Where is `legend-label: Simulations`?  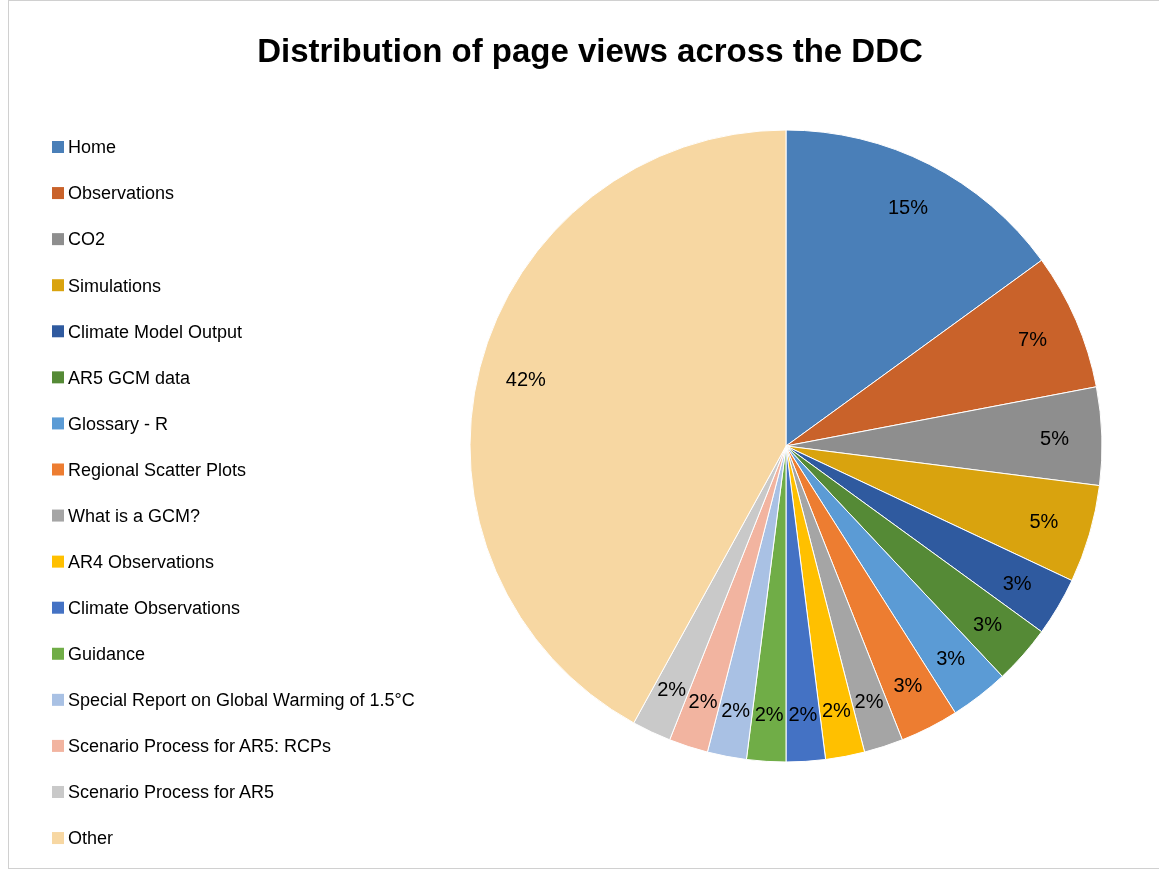 legend-label: Simulations is located at coordinates (115, 285).